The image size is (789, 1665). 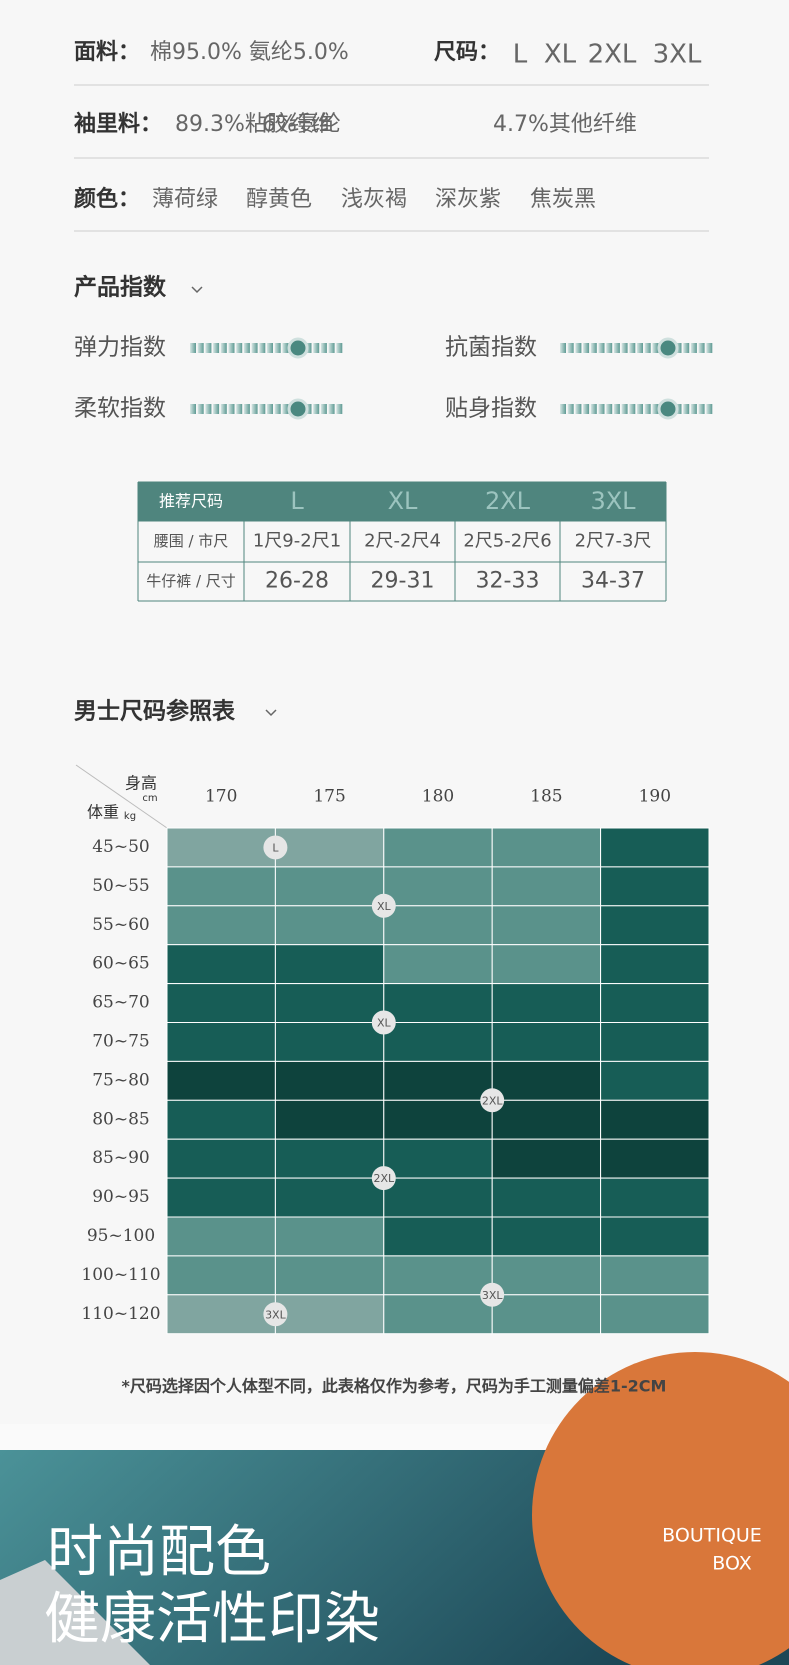 What do you see at coordinates (403, 501) in the screenshot?
I see `table-header: XL` at bounding box center [403, 501].